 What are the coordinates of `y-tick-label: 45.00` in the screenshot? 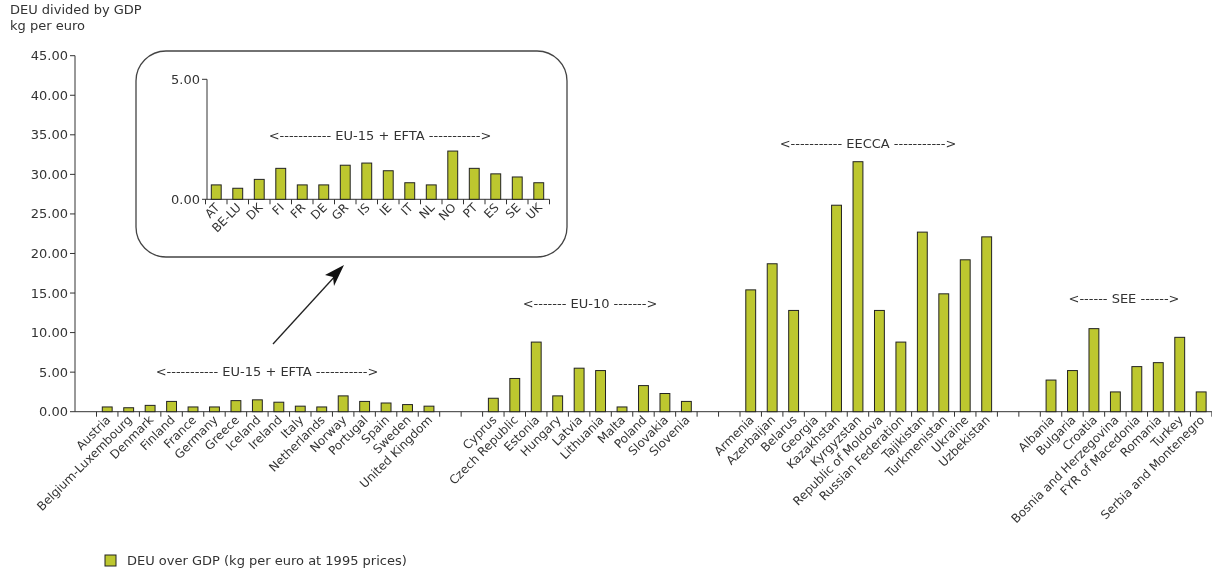 It's located at (49, 56).